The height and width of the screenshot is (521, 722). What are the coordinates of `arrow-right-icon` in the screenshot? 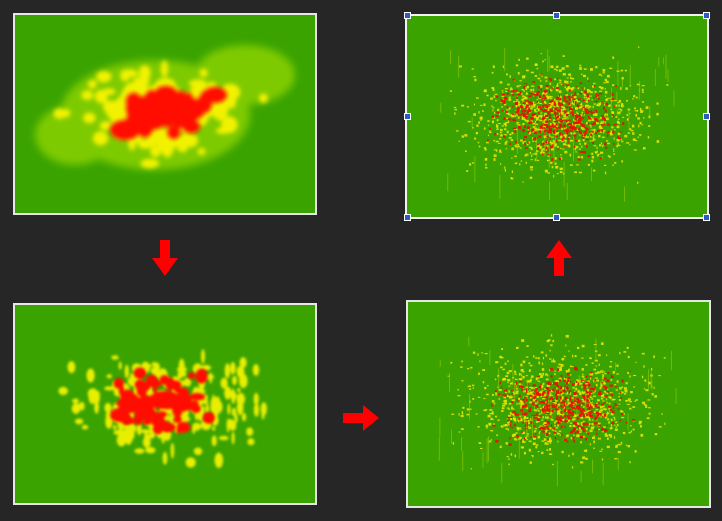 It's located at (361, 418).